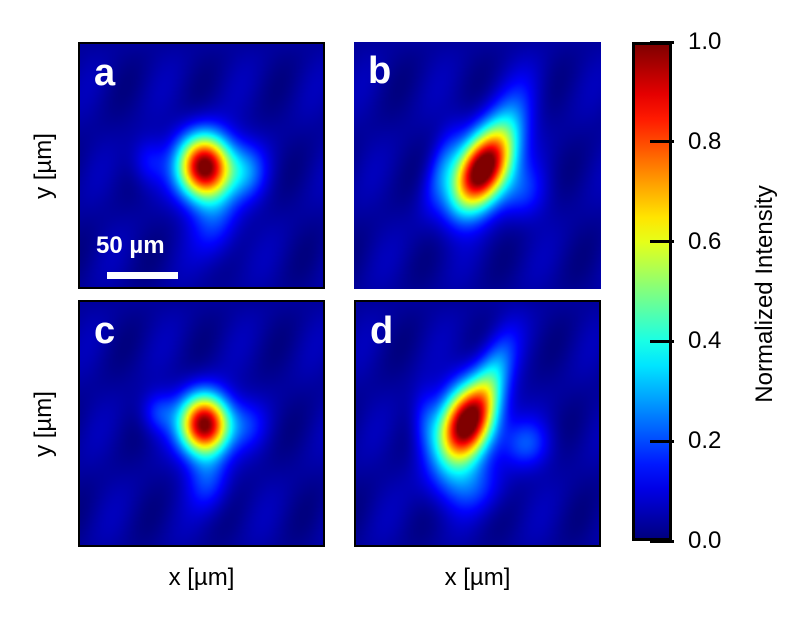  I want to click on panel-c: c, so click(201, 423).